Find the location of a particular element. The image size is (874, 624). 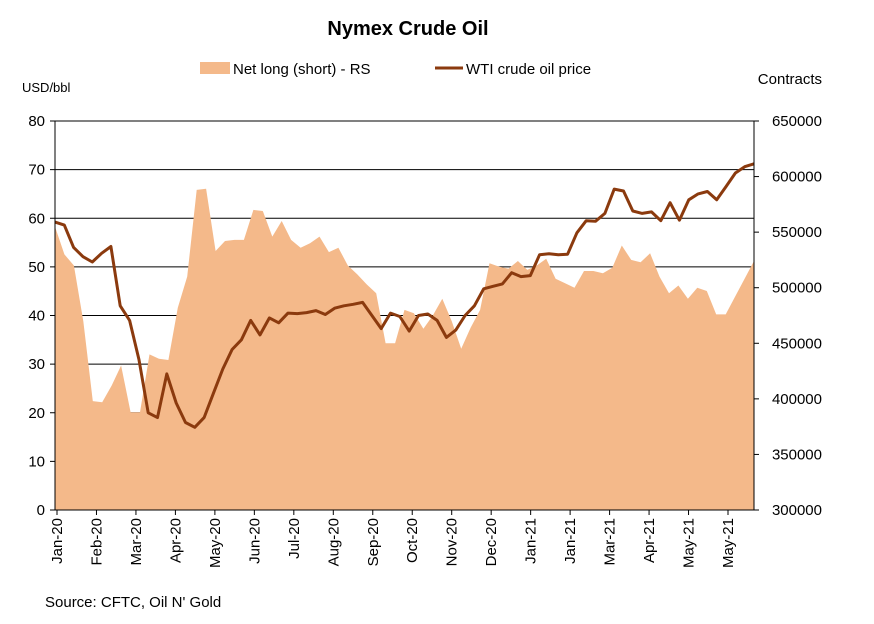

legend-label-wti: WTI crude oil price is located at coordinates (528, 69).